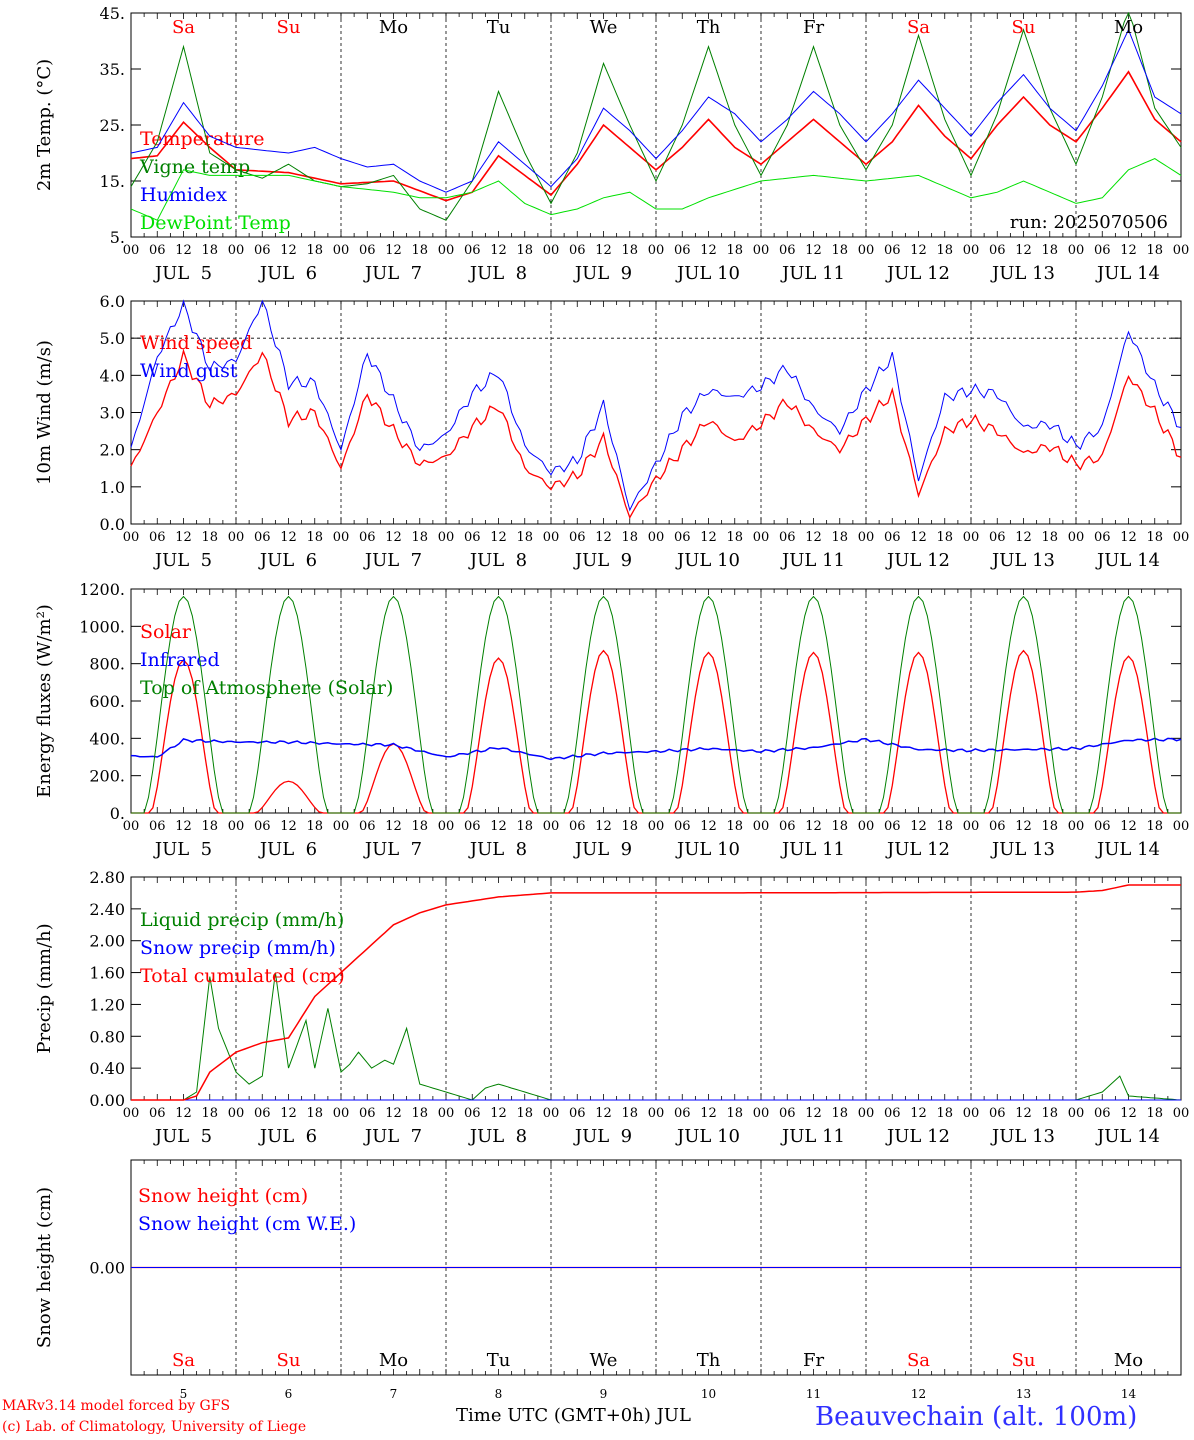  Describe the element at coordinates (289, 1360) in the screenshot. I see `day-letter-bottom: Su` at that location.